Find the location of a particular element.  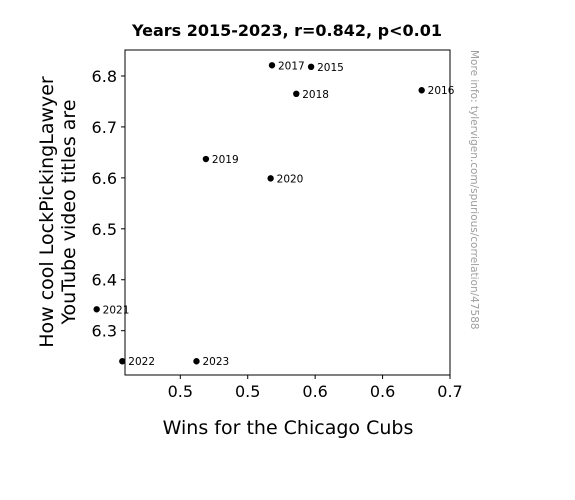

data-point-label: 2022 is located at coordinates (141, 362).